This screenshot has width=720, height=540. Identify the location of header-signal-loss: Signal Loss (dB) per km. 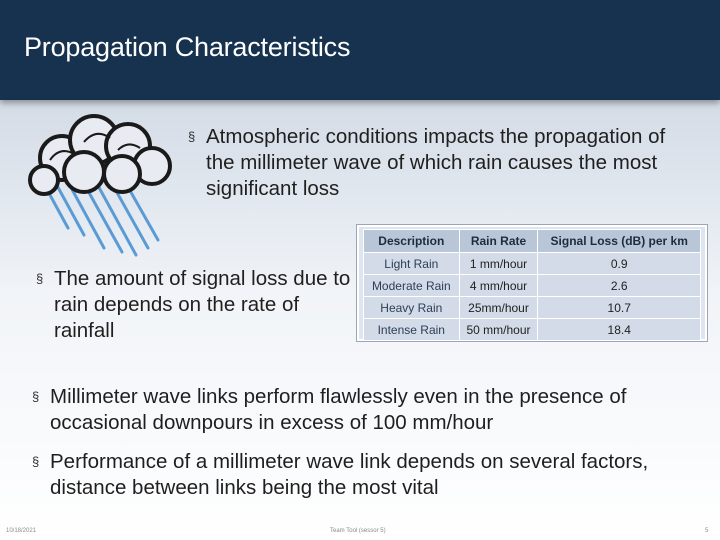
(619, 241).